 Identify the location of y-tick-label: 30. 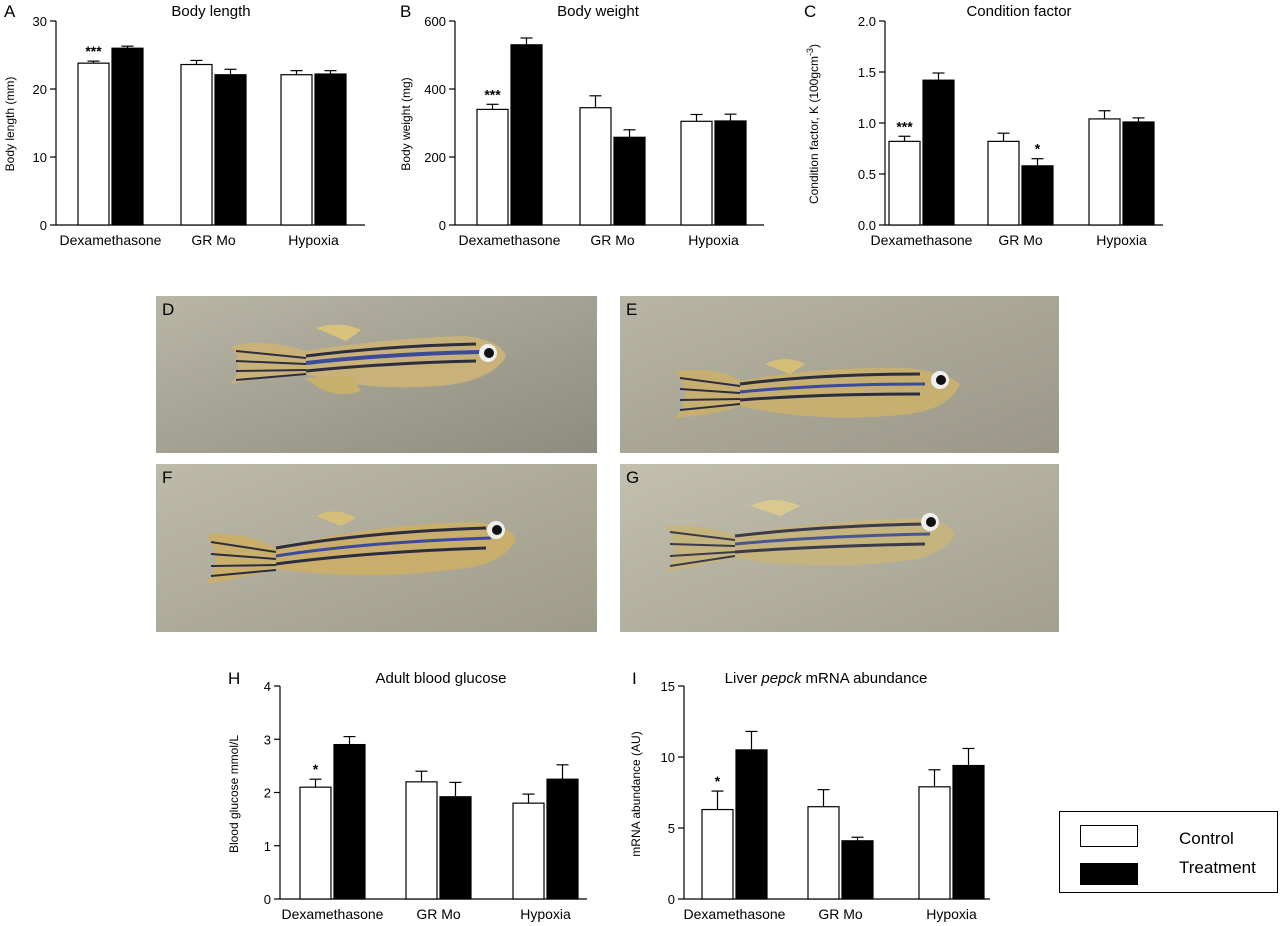
(40, 21).